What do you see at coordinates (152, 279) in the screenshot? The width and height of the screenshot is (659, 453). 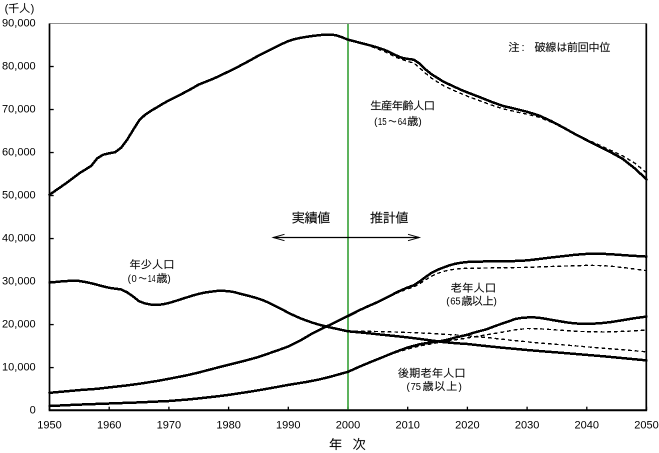 I see `svg-text: 14` at bounding box center [152, 279].